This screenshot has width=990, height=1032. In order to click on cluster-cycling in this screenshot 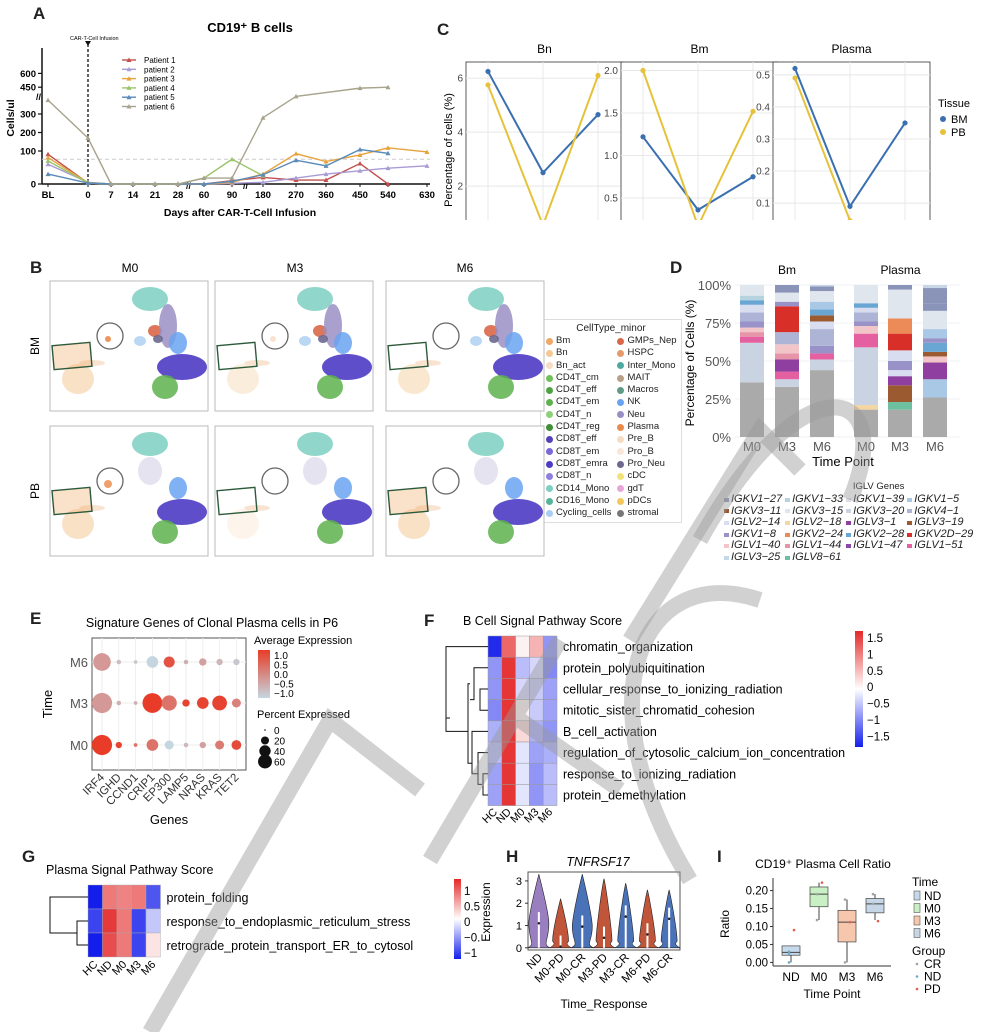, I will do `click(140, 341)`.